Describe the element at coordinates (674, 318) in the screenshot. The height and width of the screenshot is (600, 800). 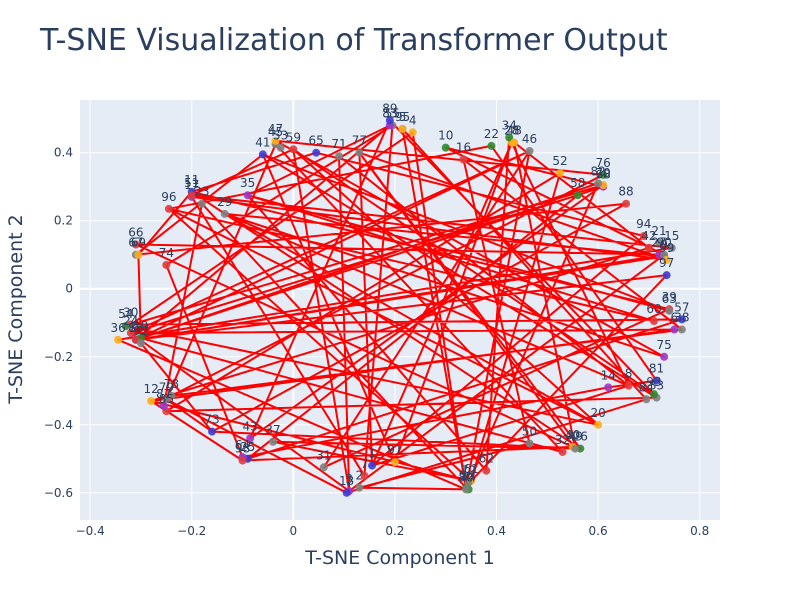
I see `point-label: 6` at that location.